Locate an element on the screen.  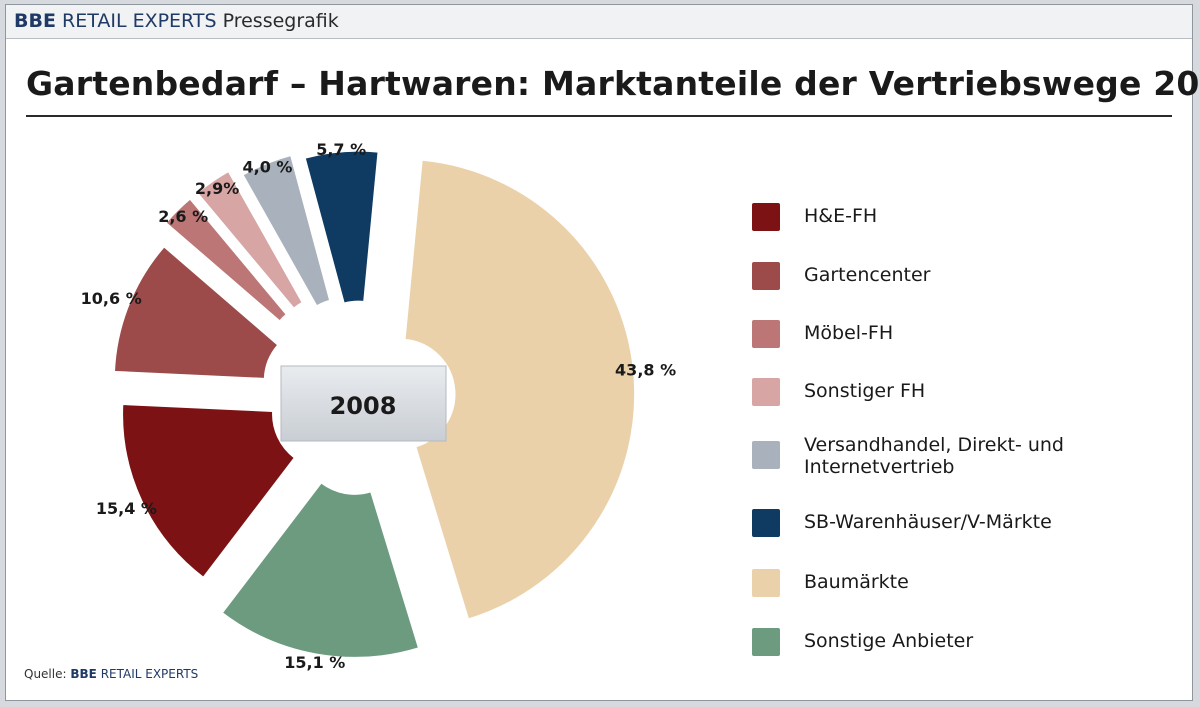
legend-label-line2: Internetvertrieb is located at coordinates (879, 467).